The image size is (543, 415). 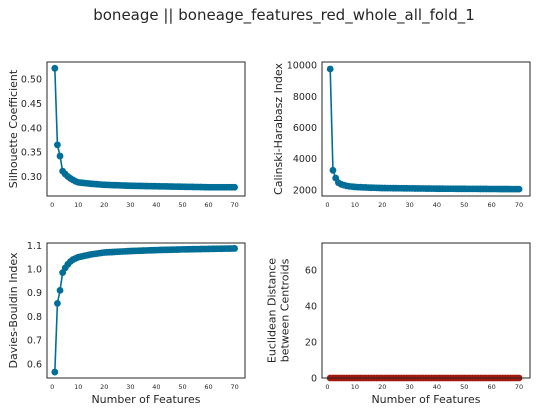 I want to click on y-axis-label-line: Silhouette Coefficient, so click(x=13, y=128).